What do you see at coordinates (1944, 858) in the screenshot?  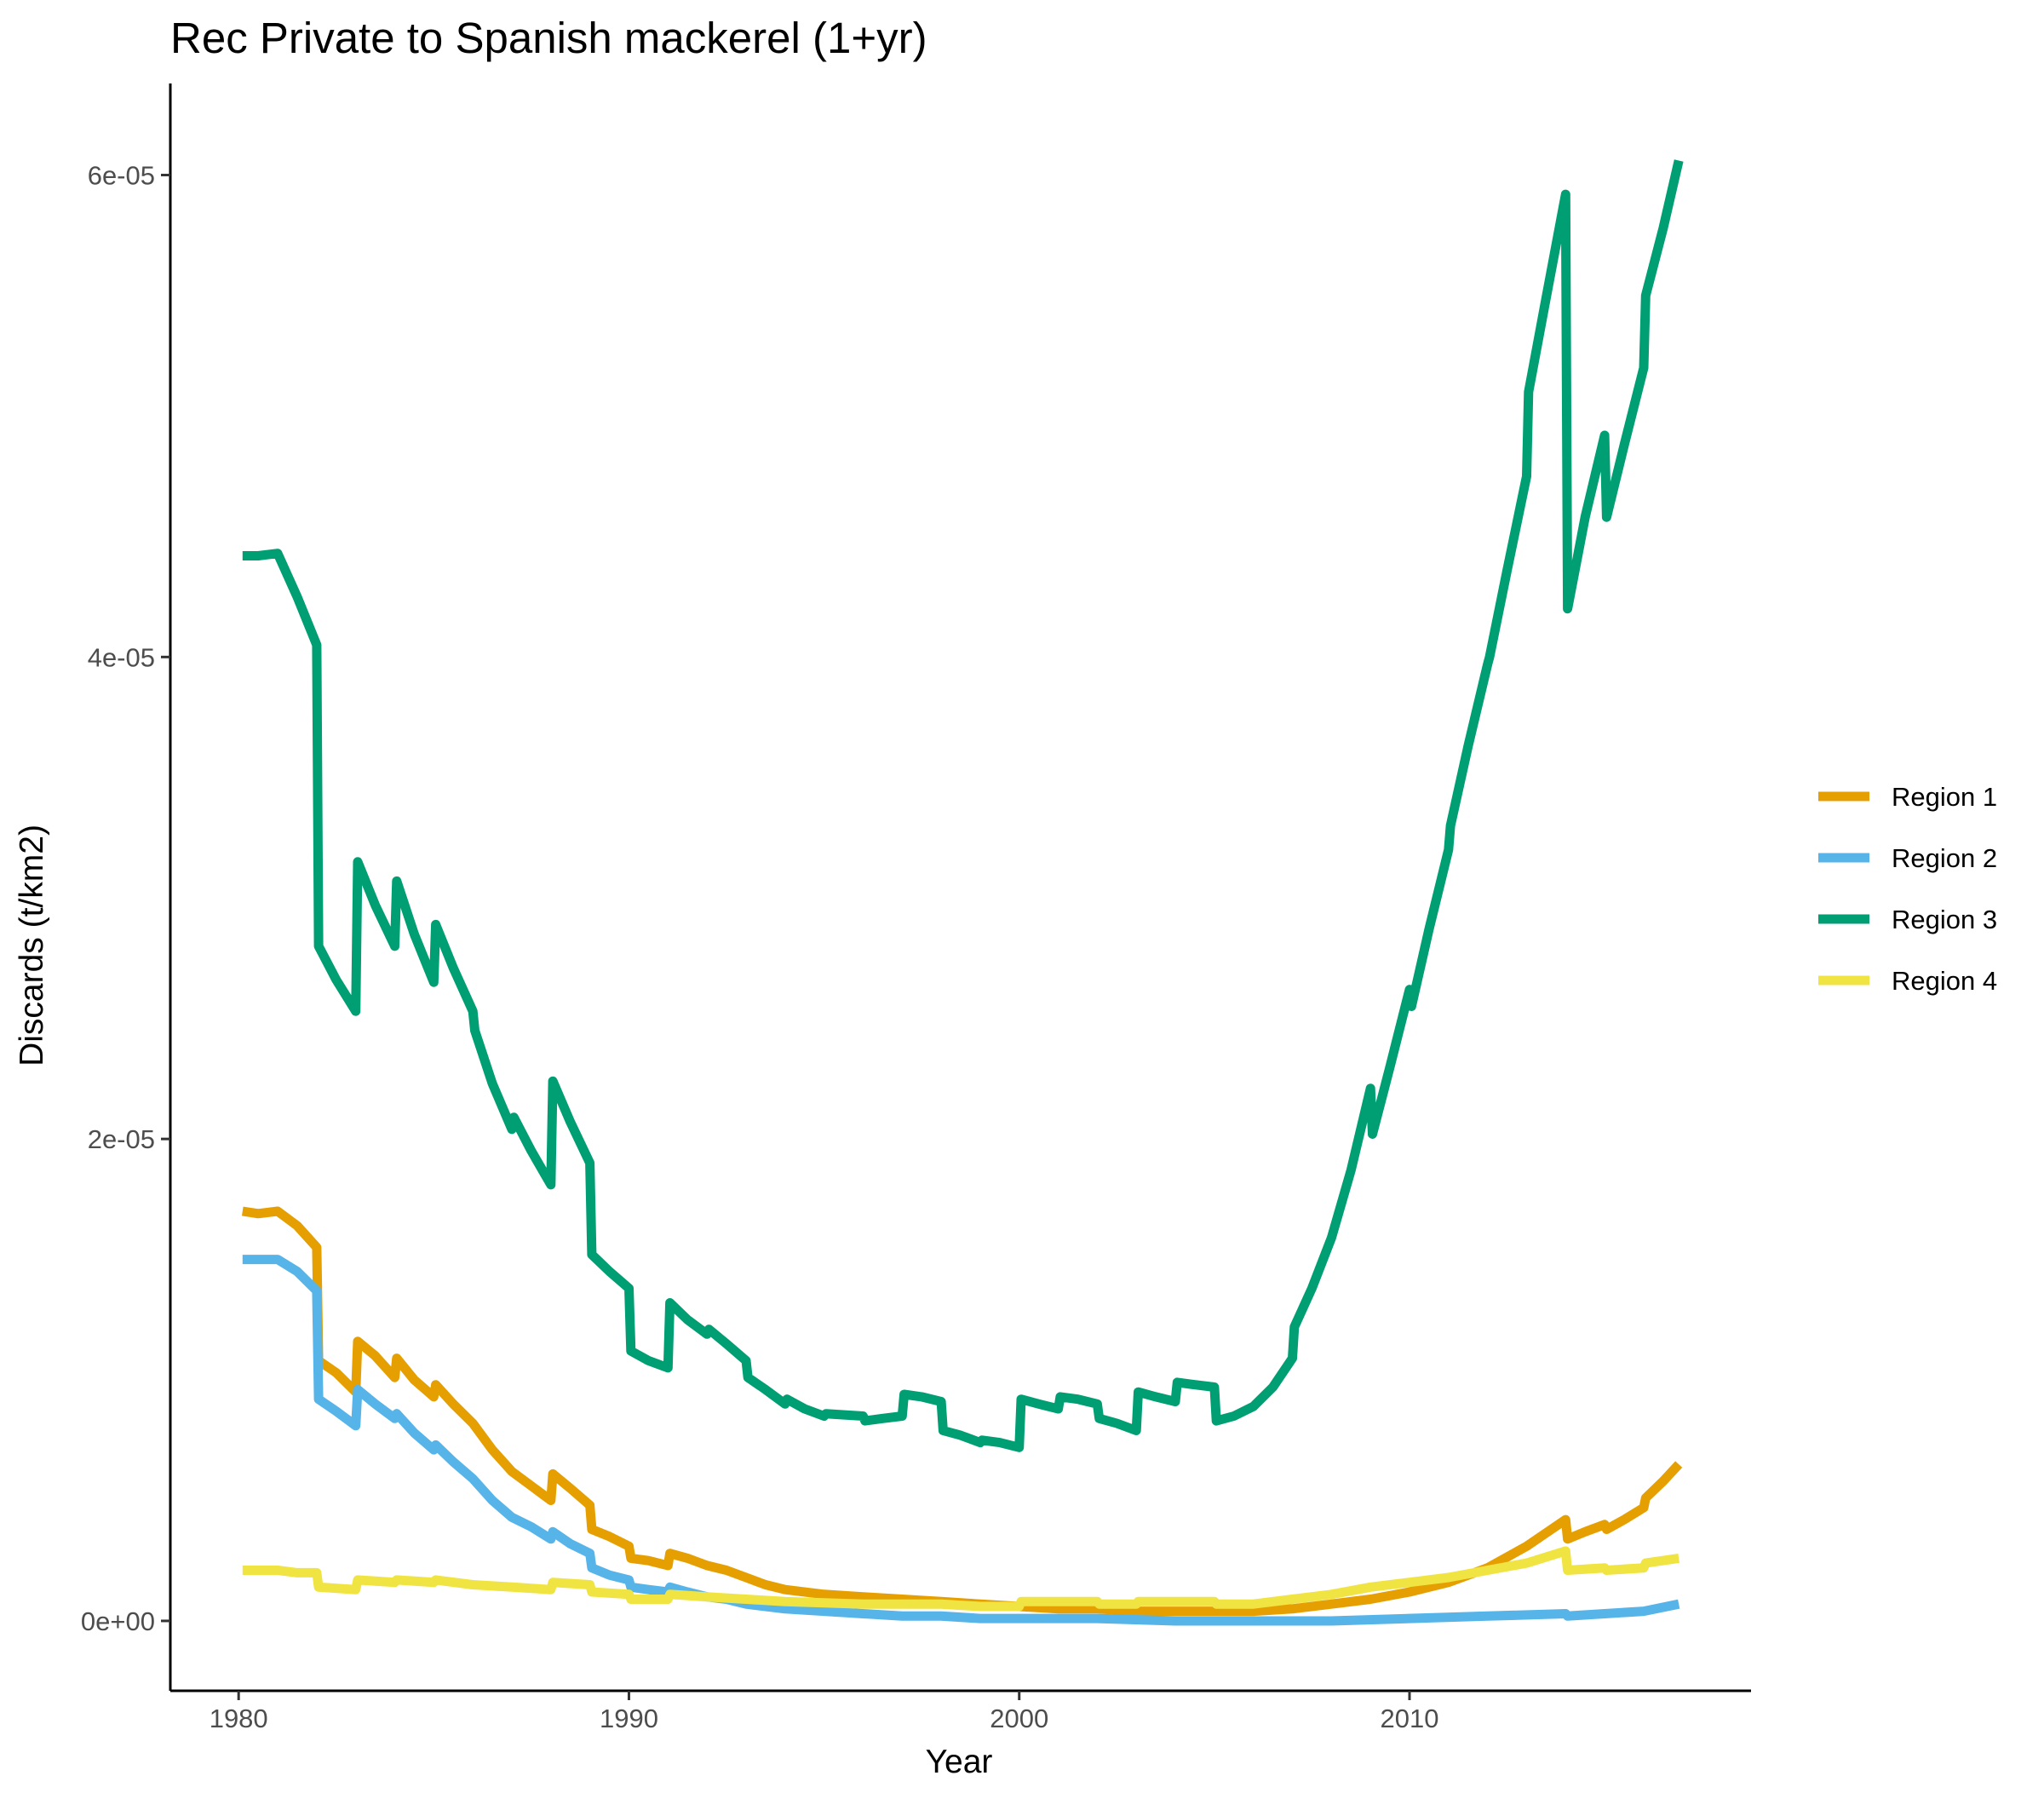 I see `legend-label-region-2: Region 2` at bounding box center [1944, 858].